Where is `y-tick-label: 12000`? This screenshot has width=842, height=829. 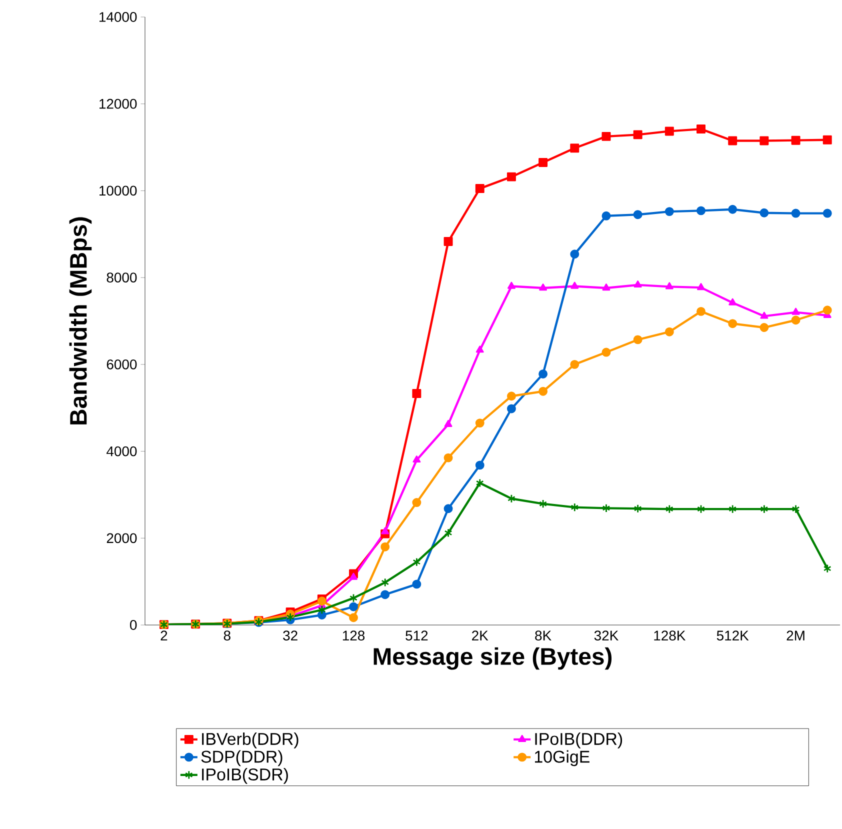 y-tick-label: 12000 is located at coordinates (118, 103).